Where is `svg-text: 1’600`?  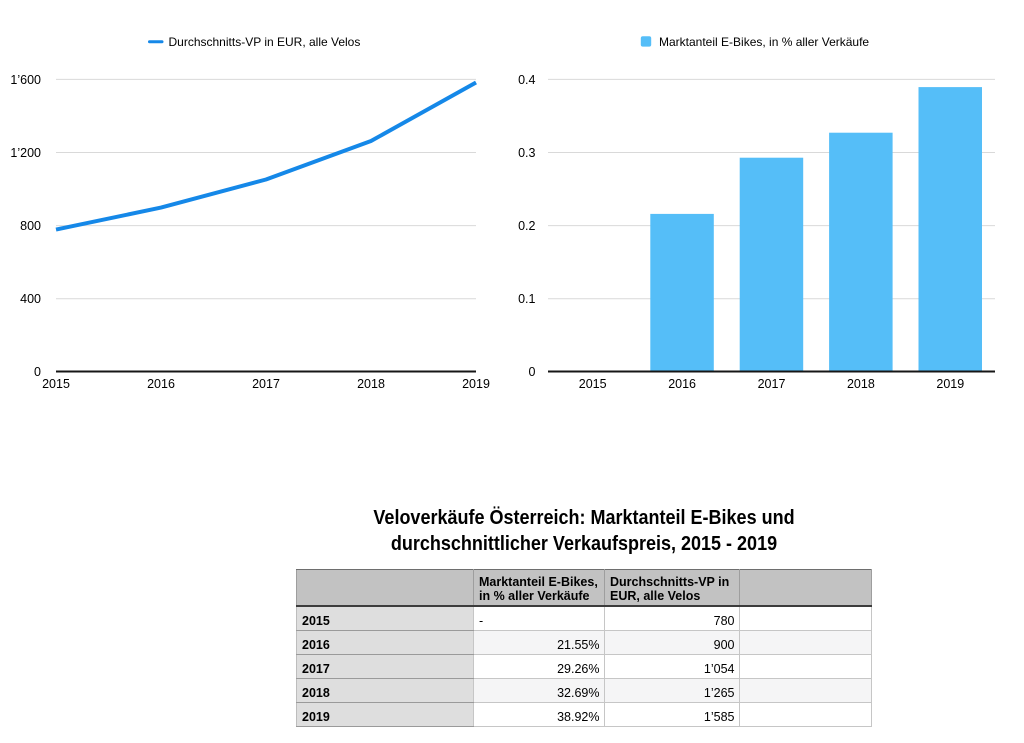
svg-text: 1’600 is located at coordinates (25, 80).